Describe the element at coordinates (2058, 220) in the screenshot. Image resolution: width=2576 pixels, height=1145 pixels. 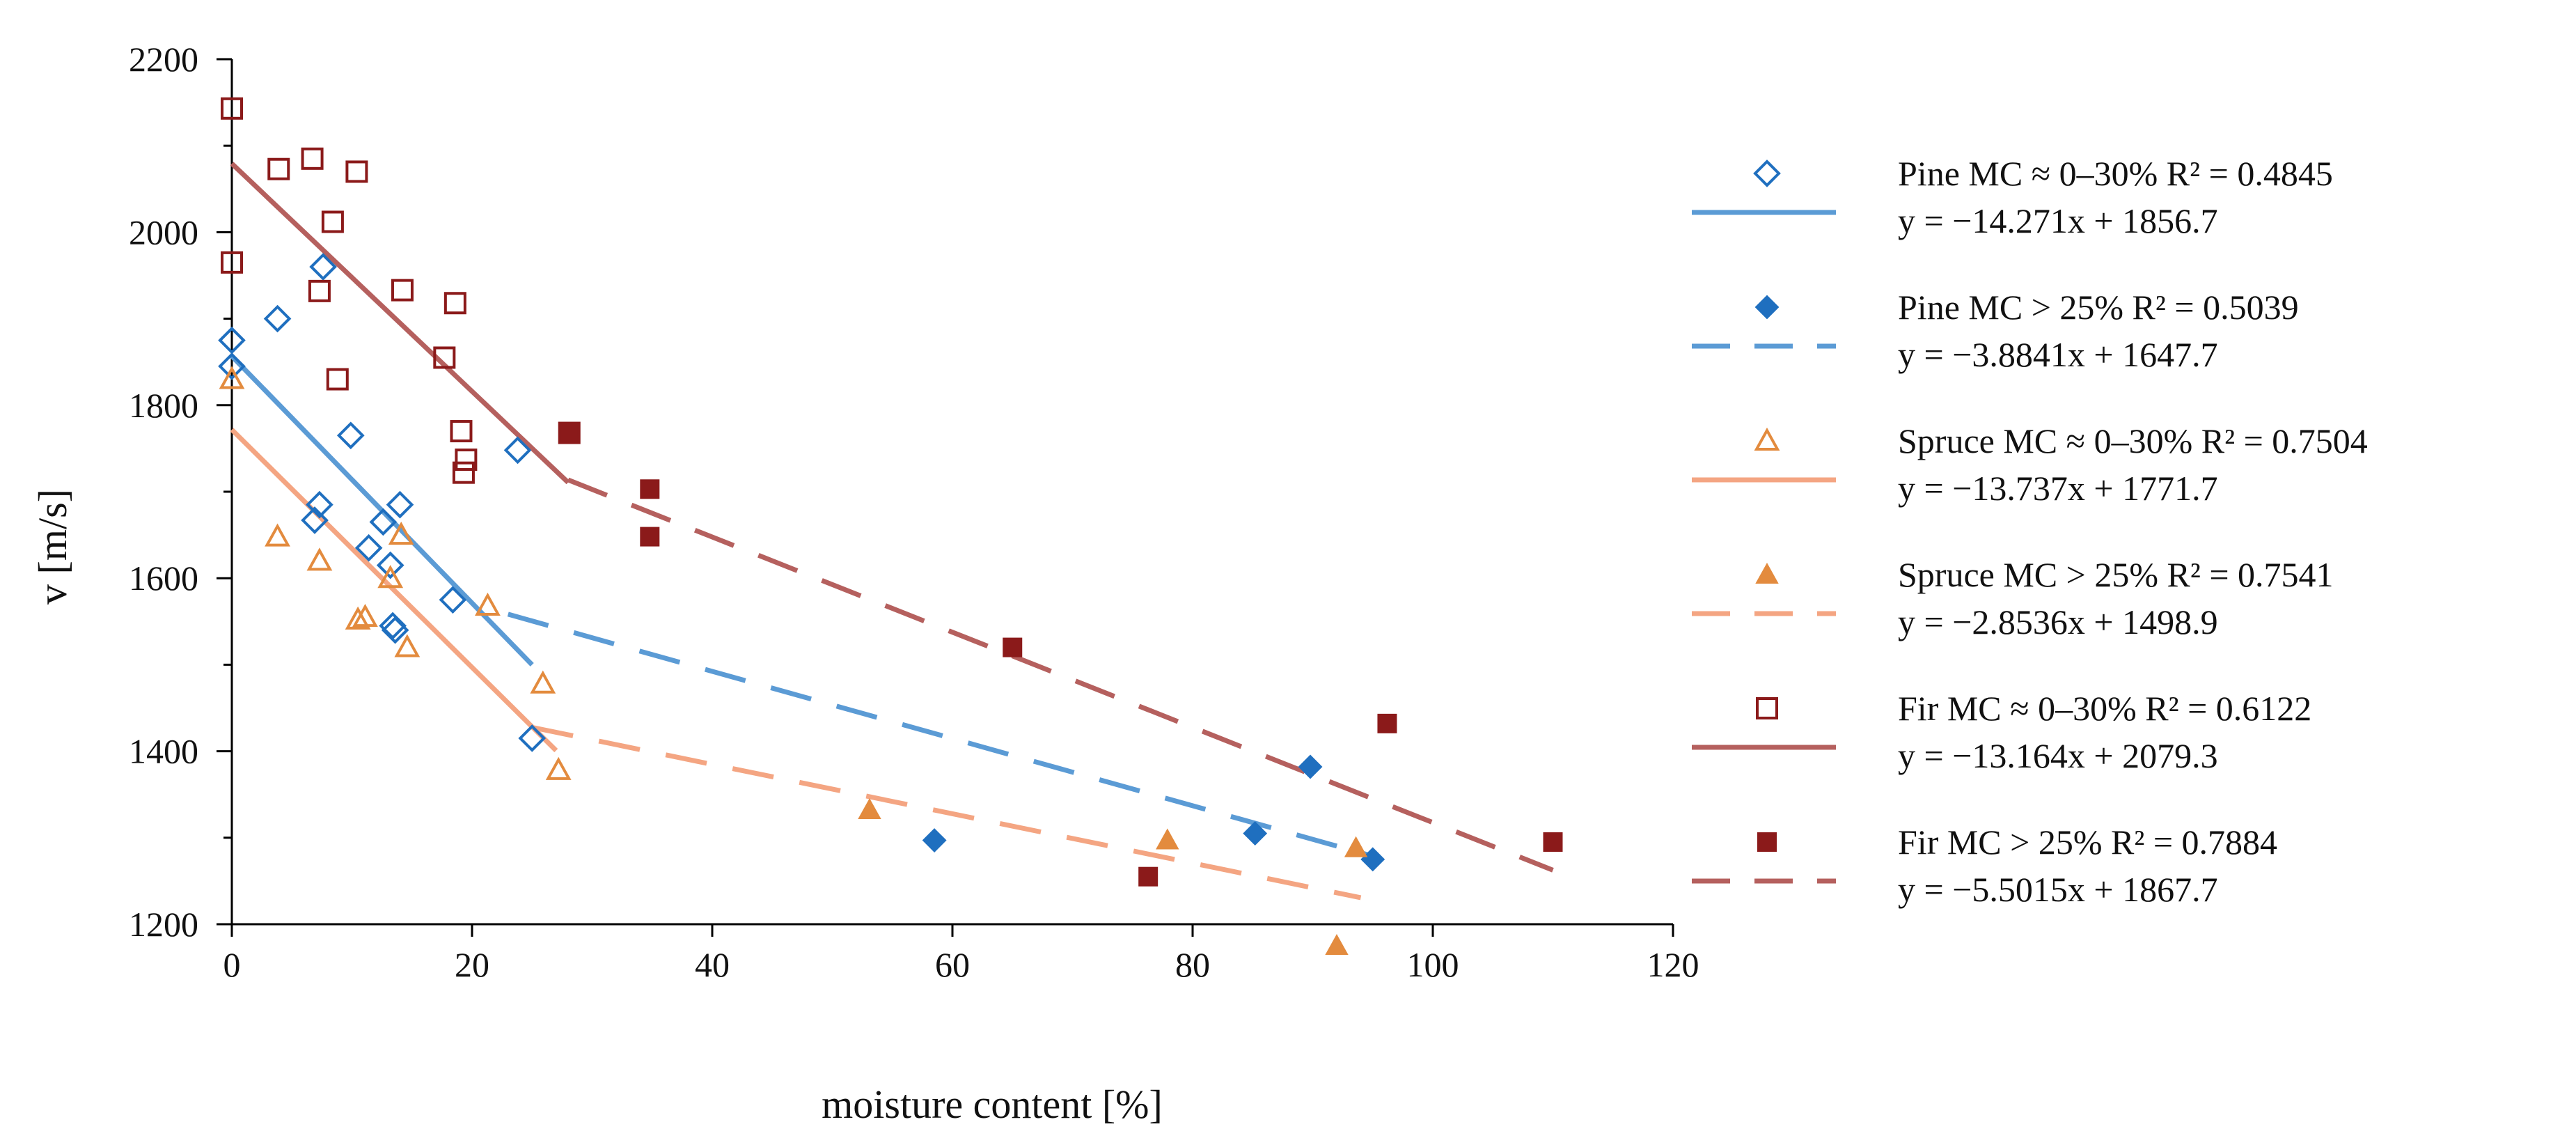
I see `legend-equation-series-1: y = −14.271x + 1856.7` at that location.